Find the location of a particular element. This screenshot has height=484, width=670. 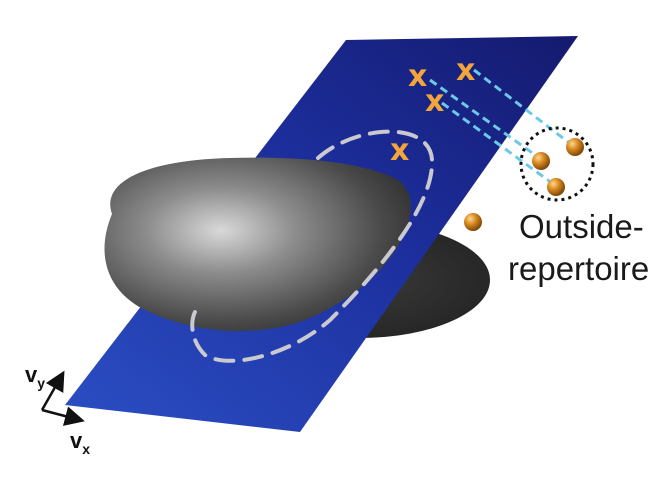

vy-axis-arrow is located at coordinates (52, 390).